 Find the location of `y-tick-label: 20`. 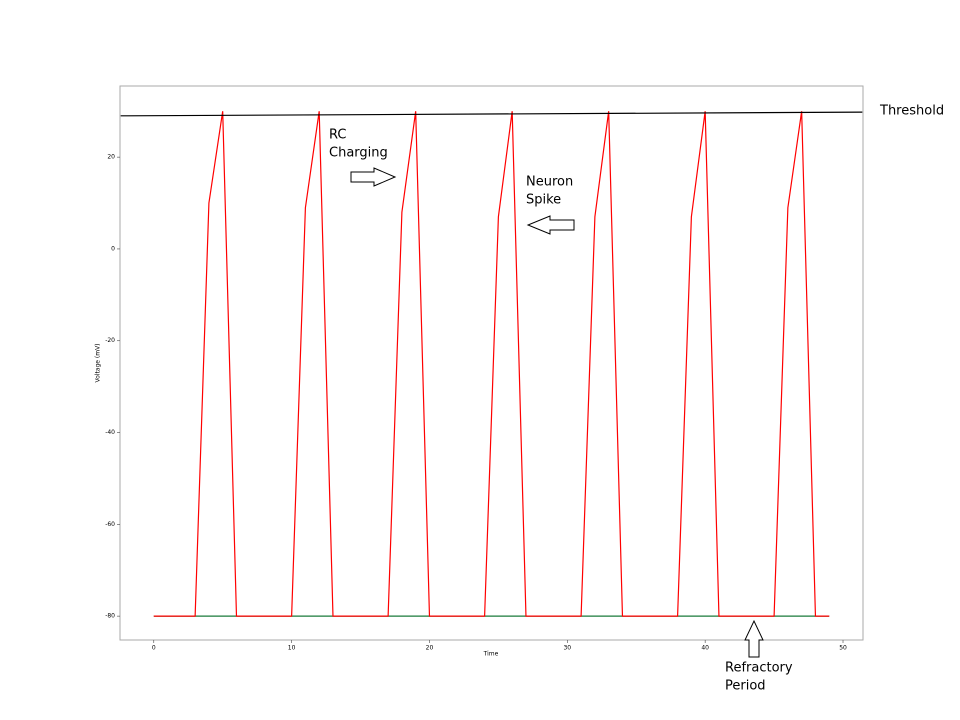

y-tick-label: 20 is located at coordinates (111, 157).